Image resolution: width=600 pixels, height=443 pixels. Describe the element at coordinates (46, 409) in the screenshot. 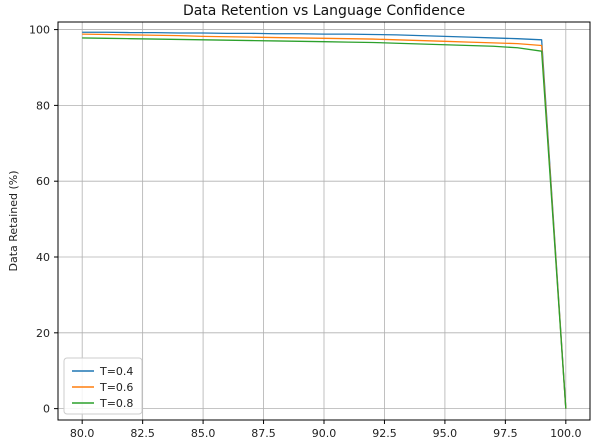

I see `y-tick-label: 0` at that location.